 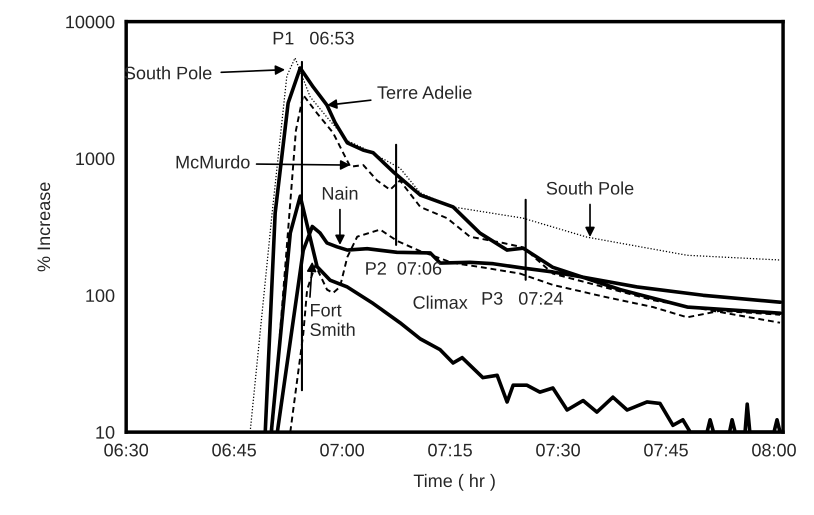 What do you see at coordinates (441, 302) in the screenshot?
I see `annotation: Climax` at bounding box center [441, 302].